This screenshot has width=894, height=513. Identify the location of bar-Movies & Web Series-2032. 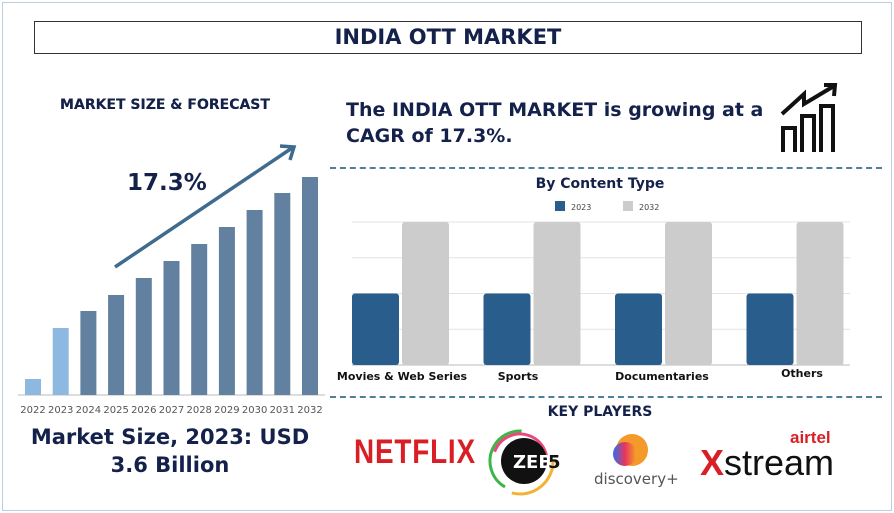
(425, 293).